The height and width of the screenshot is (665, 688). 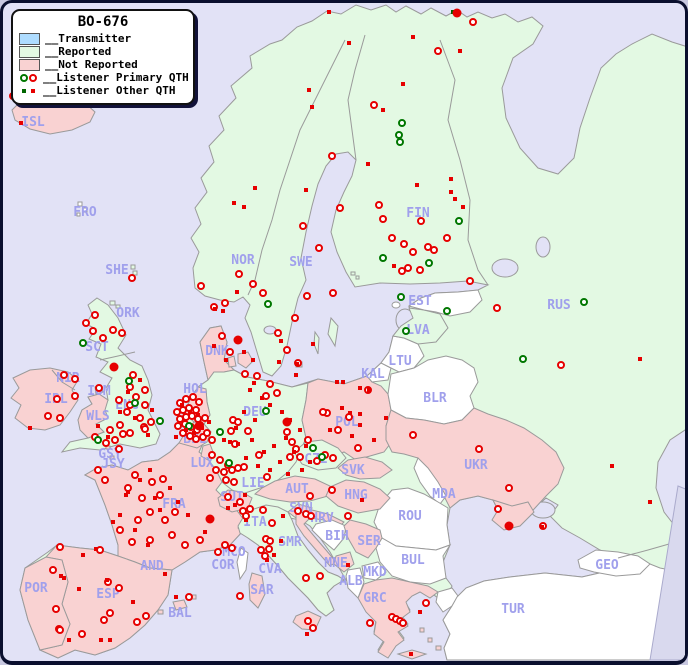 I want to click on map-coverage-edge, so click(x=667, y=573).